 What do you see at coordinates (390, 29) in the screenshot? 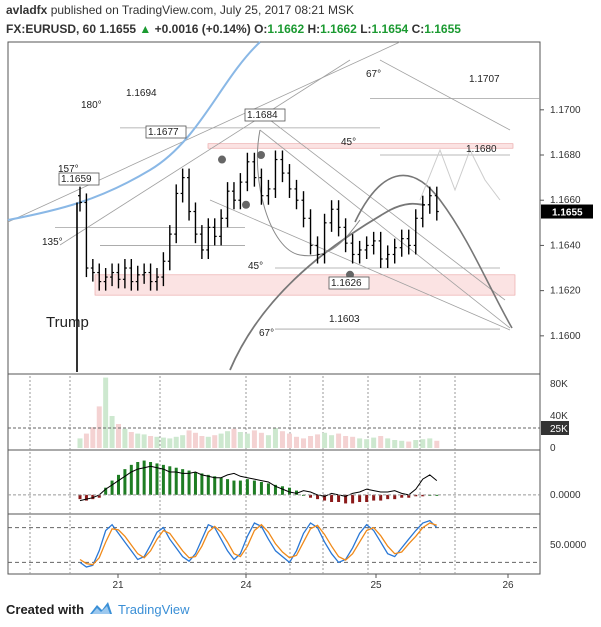
I see `low-value: 1.1654` at bounding box center [390, 29].